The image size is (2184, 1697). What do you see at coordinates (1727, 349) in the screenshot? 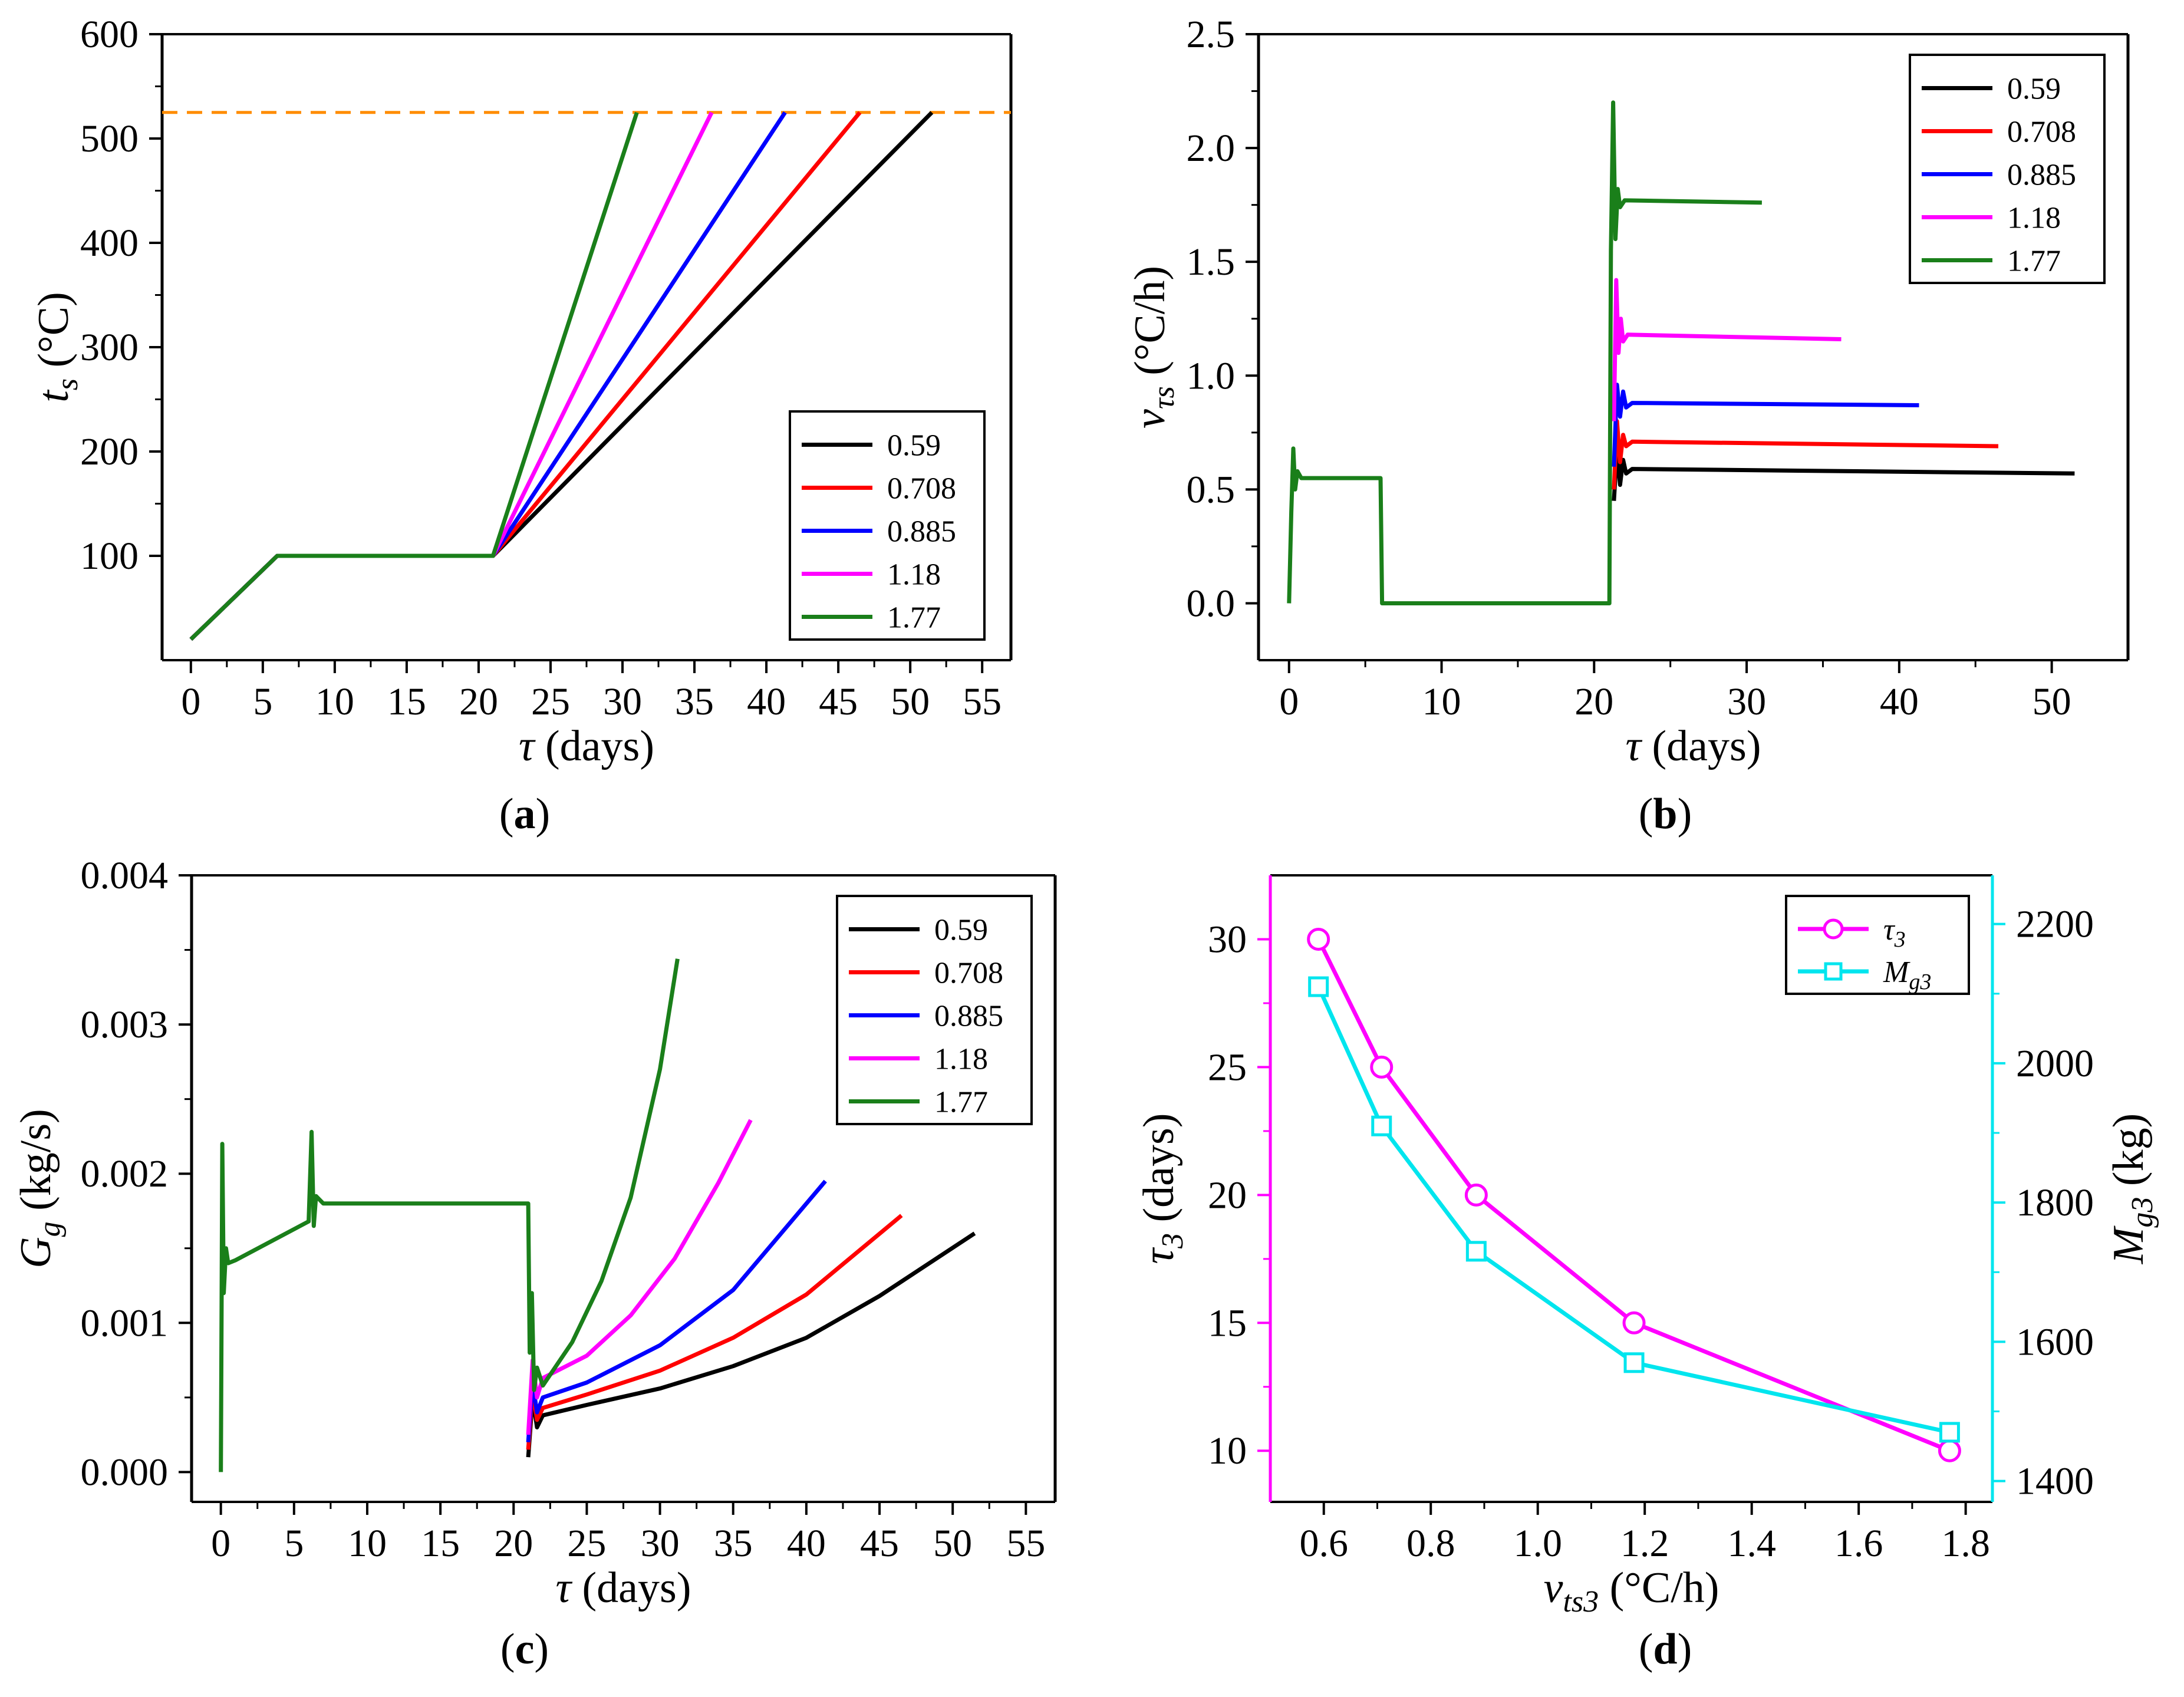
I see `series-line-1.18` at bounding box center [1727, 349].